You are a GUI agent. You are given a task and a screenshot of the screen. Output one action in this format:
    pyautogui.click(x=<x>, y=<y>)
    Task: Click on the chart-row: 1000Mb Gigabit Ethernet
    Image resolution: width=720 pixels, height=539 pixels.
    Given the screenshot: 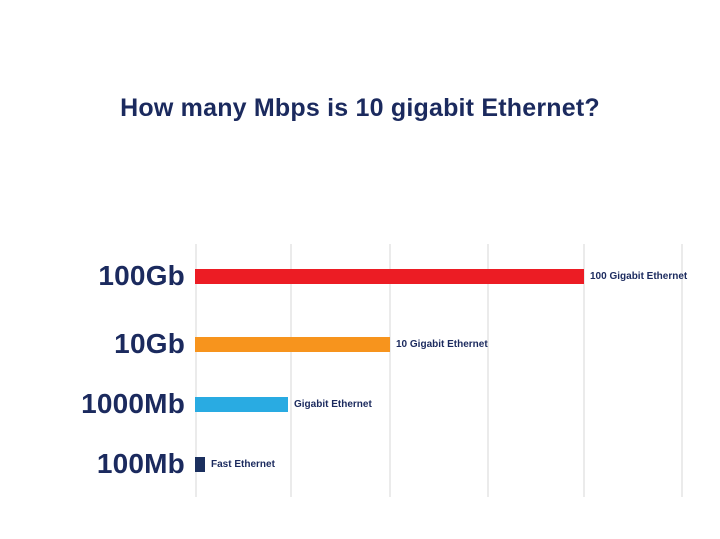 What is the action you would take?
    pyautogui.click(x=360, y=404)
    